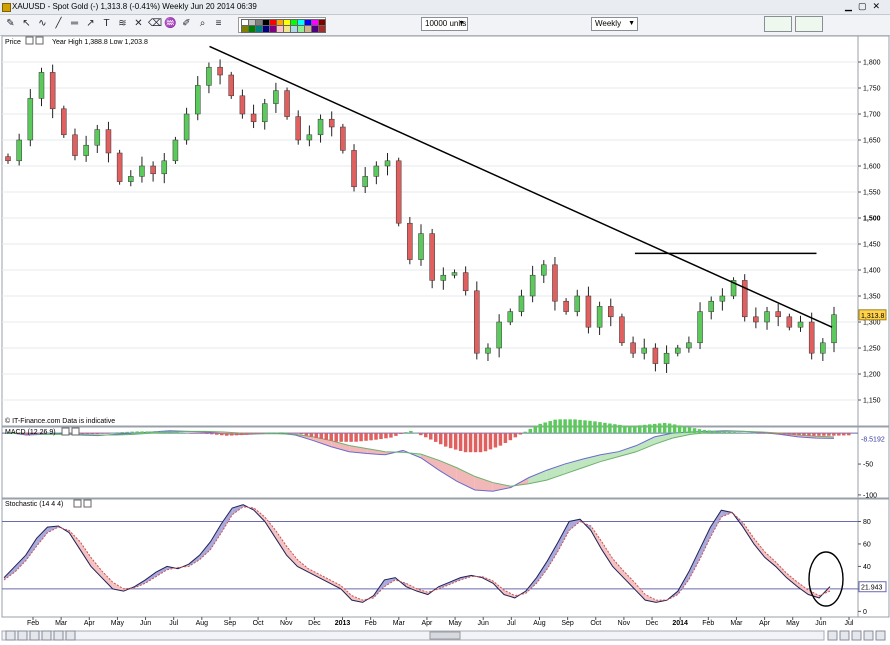 This screenshot has height=645, width=890. I want to click on brush-icon: ✐, so click(186, 23).